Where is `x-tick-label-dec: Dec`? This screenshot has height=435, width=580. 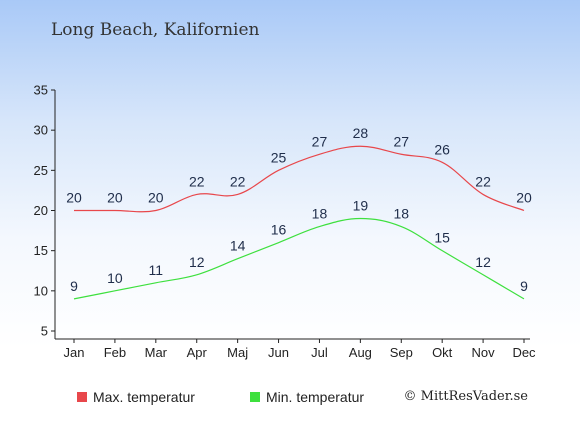 x-tick-label-dec: Dec is located at coordinates (524, 352).